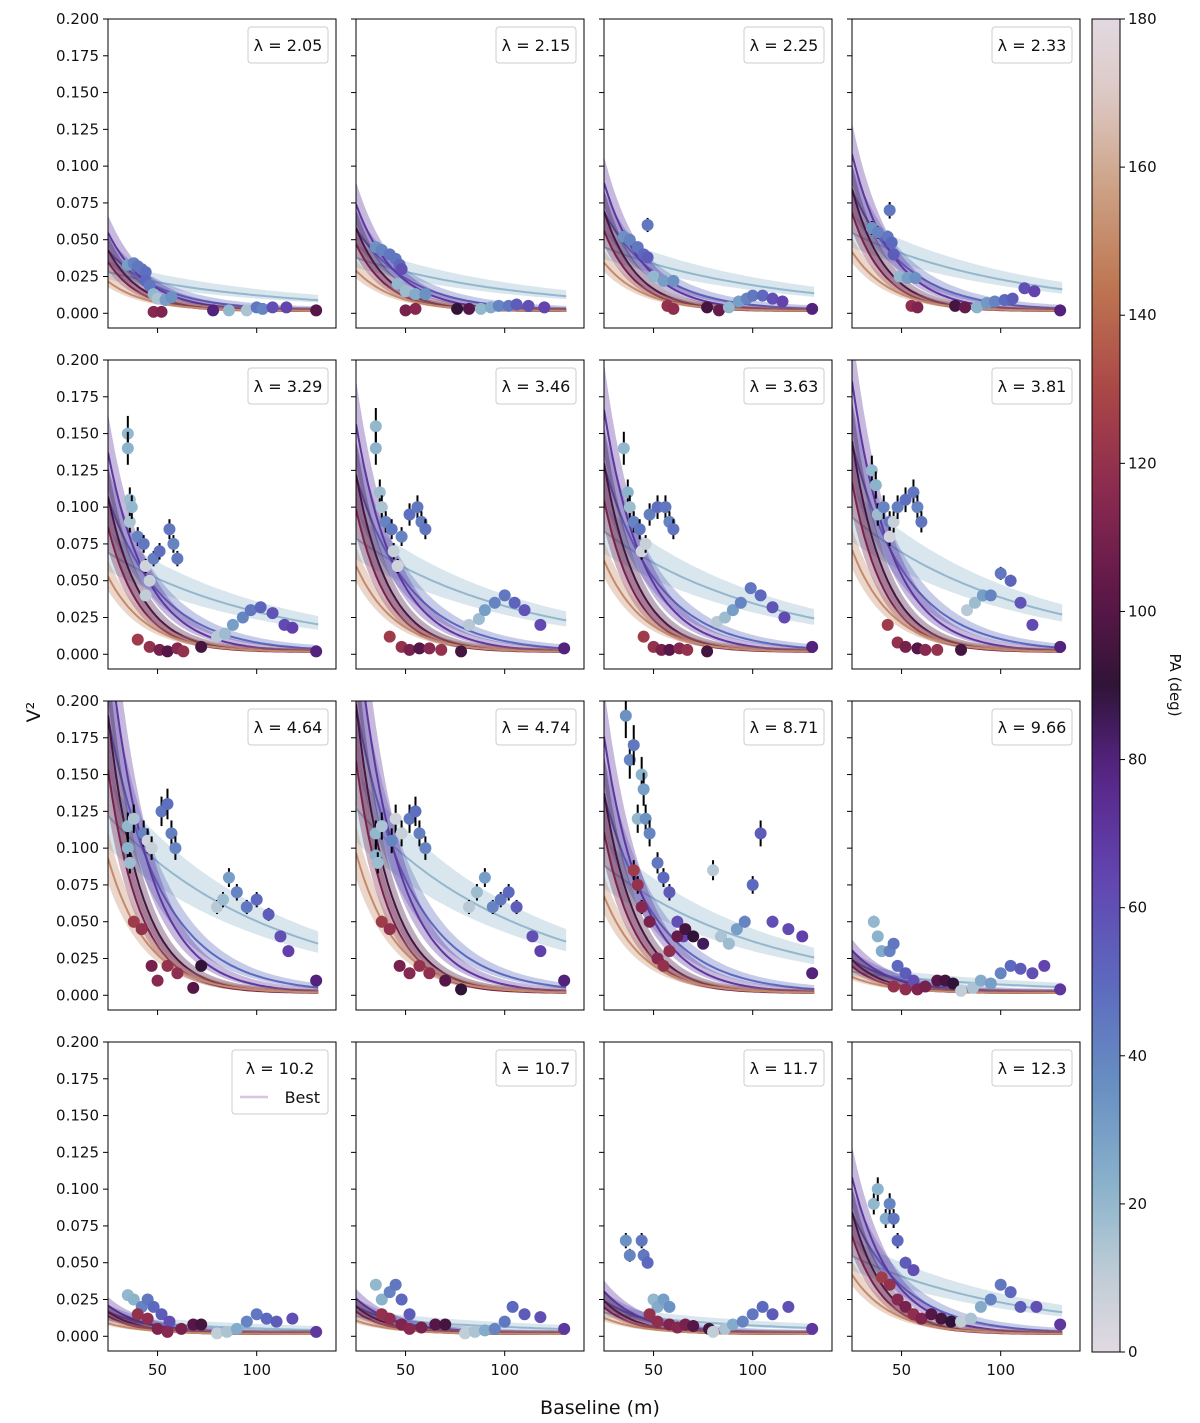 The image size is (1200, 1423). What do you see at coordinates (1142, 167) in the screenshot?
I see `colorbar-tick-label: 160` at bounding box center [1142, 167].